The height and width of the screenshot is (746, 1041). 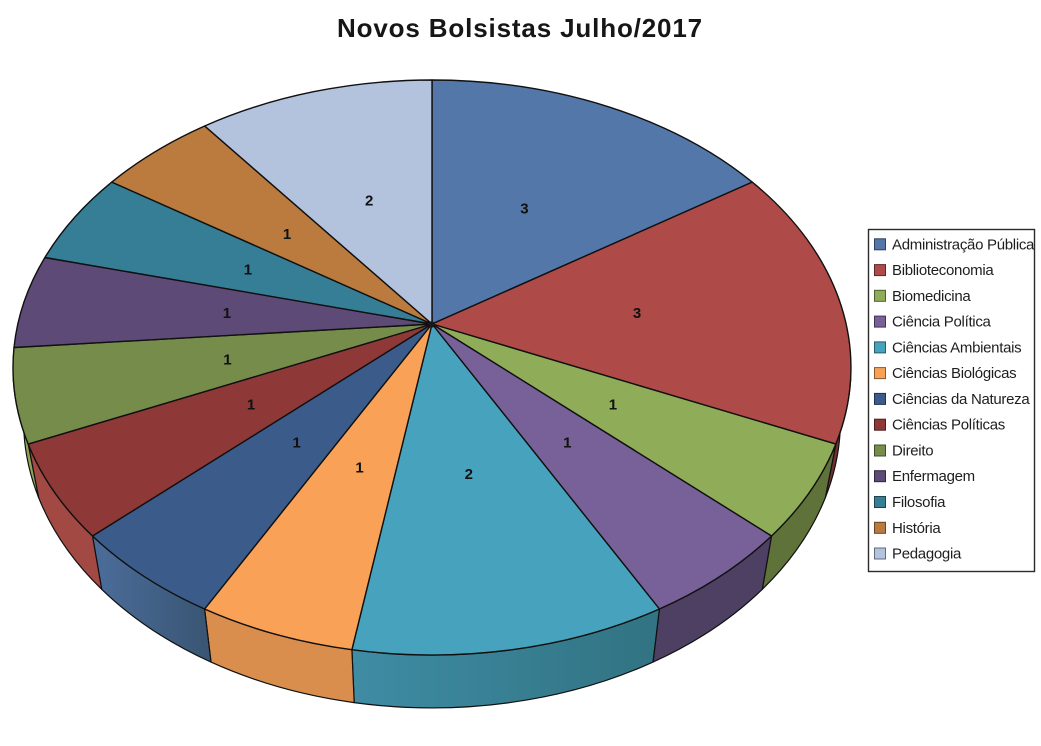 What do you see at coordinates (927, 554) in the screenshot?
I see `svg-text: Pedagogia` at bounding box center [927, 554].